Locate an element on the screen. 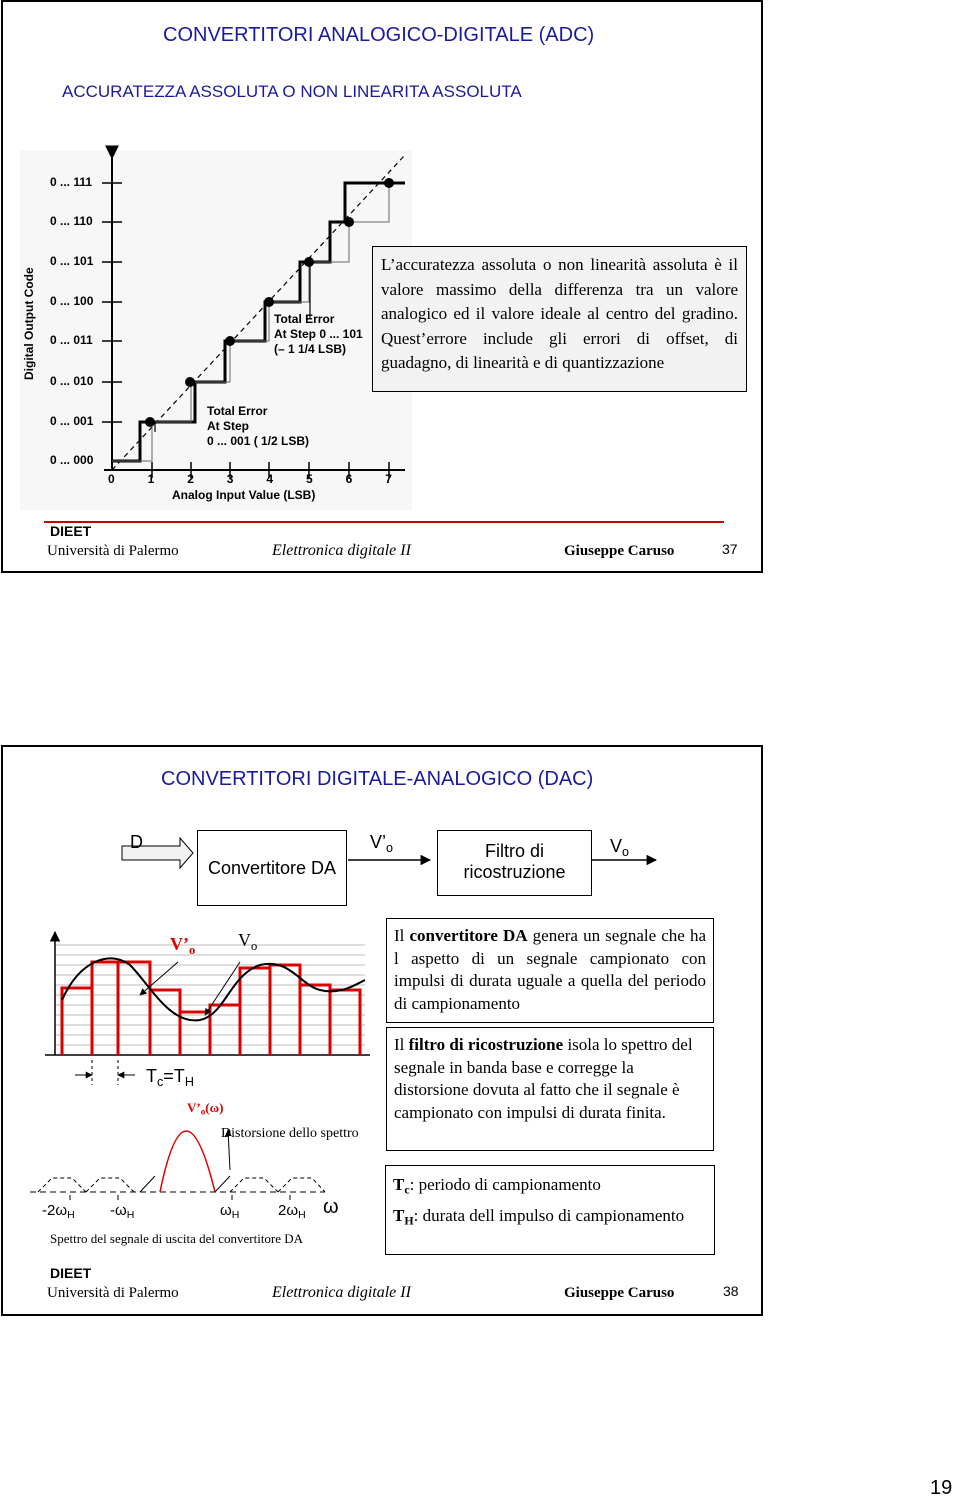 This screenshot has height=1501, width=960. wave-label: V’o is located at coordinates (182, 946).